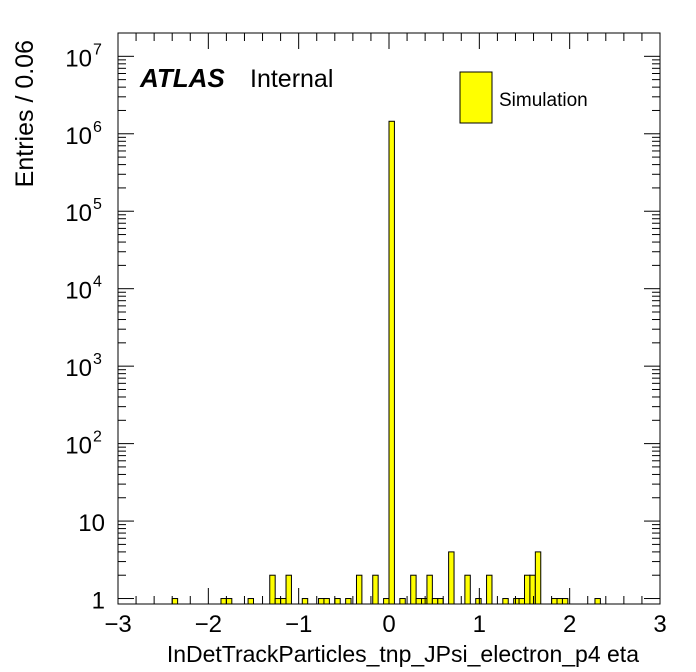 The image size is (696, 672). Describe the element at coordinates (97, 282) in the screenshot. I see `y-tick-exponent: 4` at that location.